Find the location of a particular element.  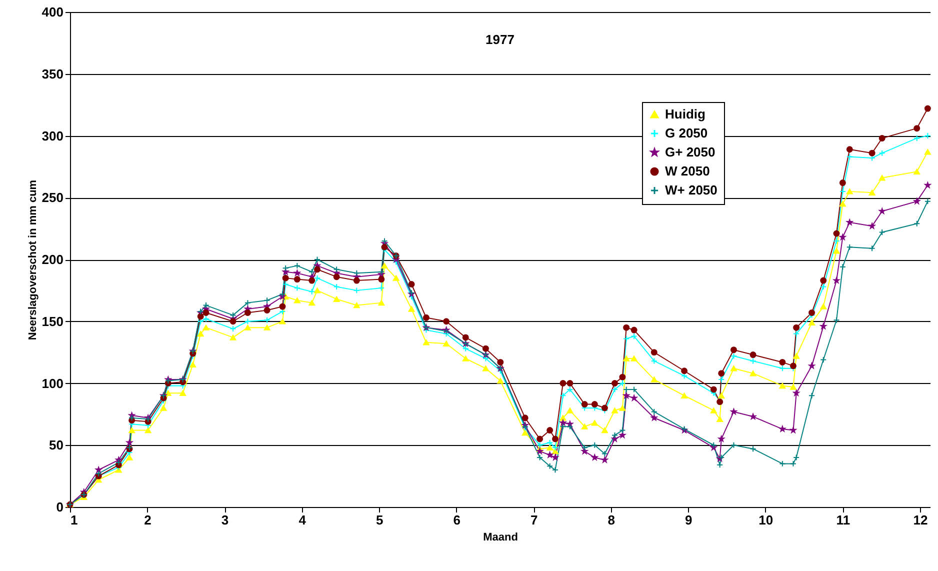

x-axis-title: Maand is located at coordinates (500, 538).